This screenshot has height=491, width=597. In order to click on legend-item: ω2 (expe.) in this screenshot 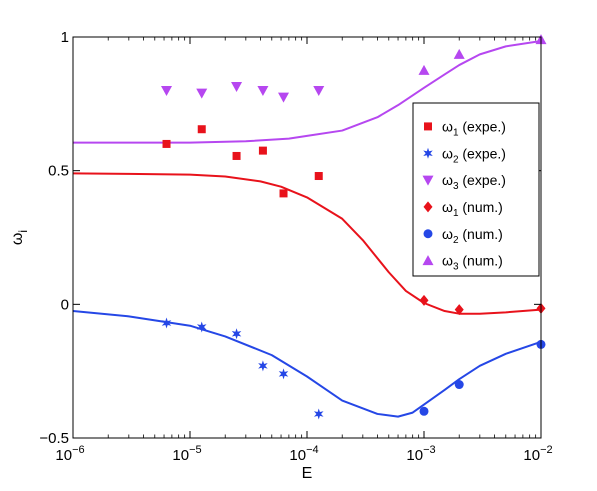, I will do `click(464, 155)`.